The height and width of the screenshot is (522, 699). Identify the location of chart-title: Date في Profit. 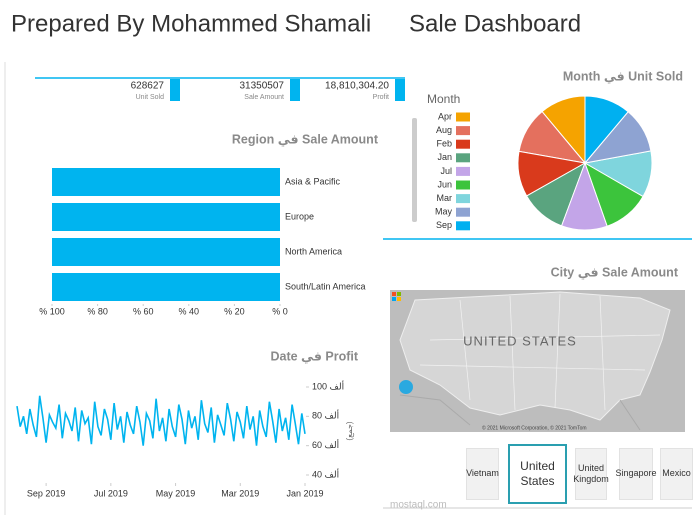
(314, 356).